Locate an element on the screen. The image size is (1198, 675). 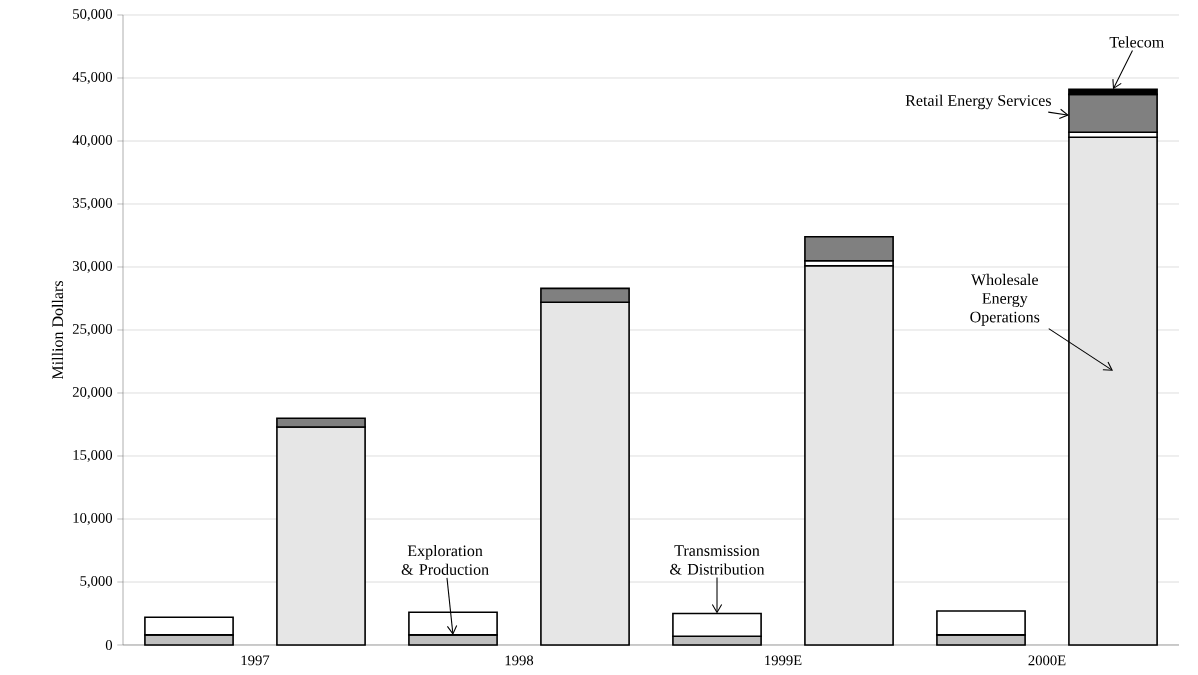
y-tick-label: 40,000 is located at coordinates (92, 141).